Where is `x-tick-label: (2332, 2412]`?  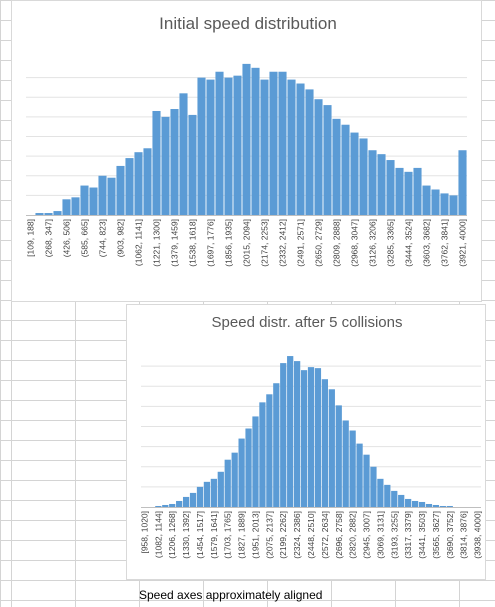
x-tick-label: (2332, 2412] is located at coordinates (283, 243).